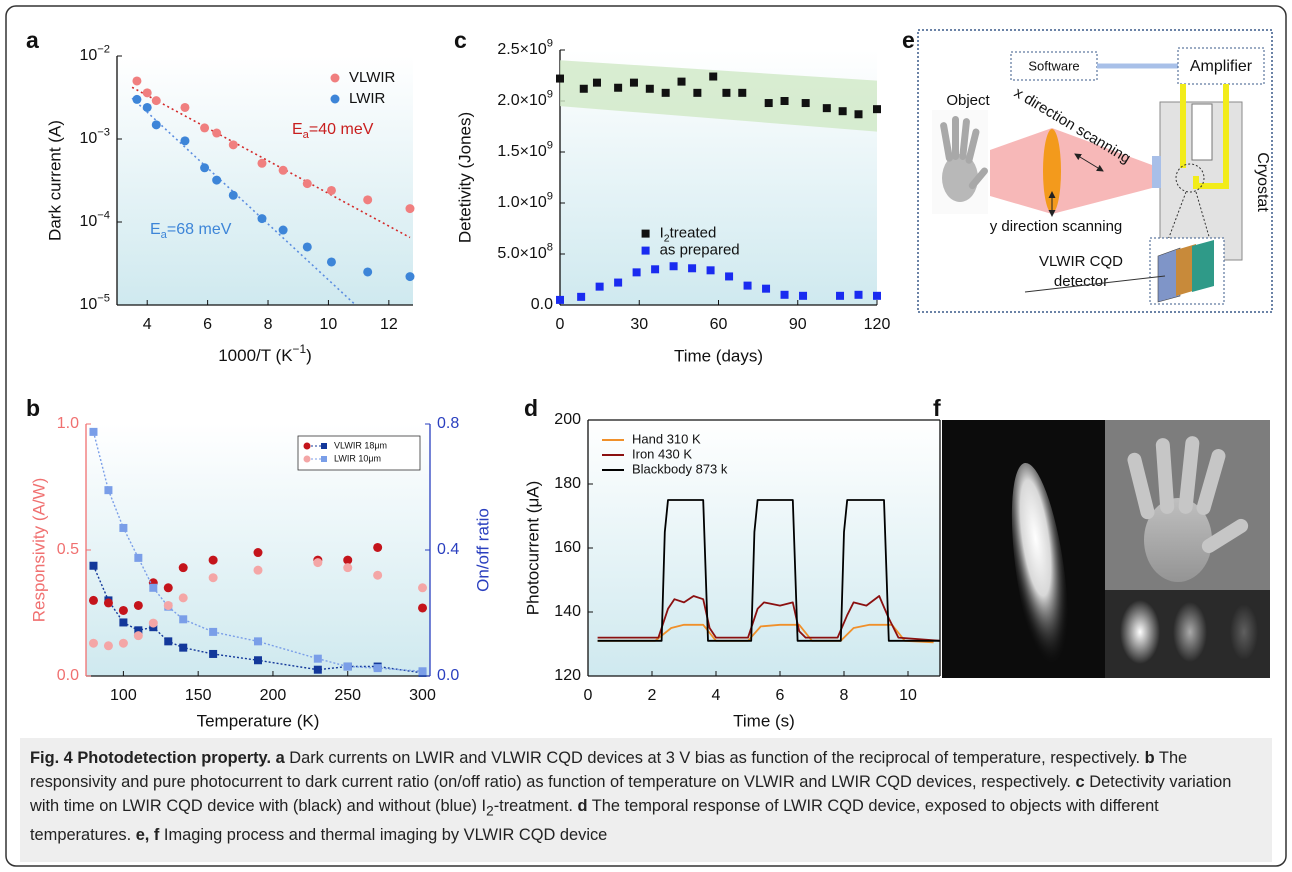 The image size is (1292, 872). I want to click on hot-block, so click(1140, 632).